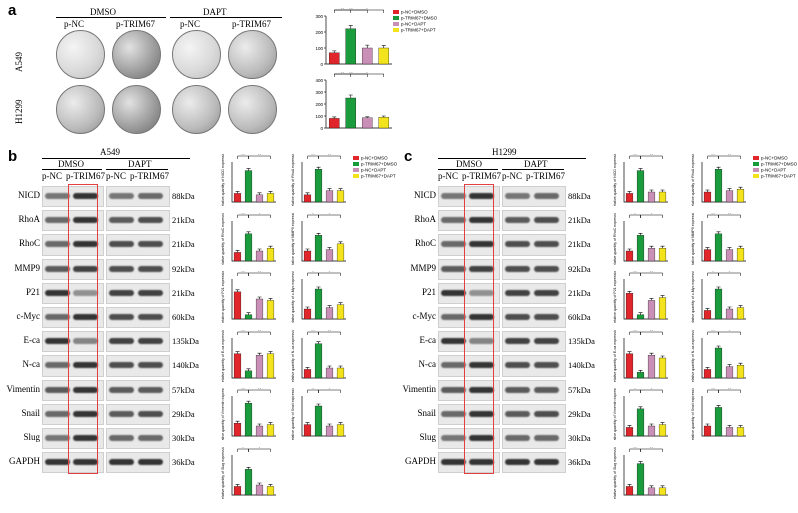 This screenshot has height=513, width=798. What do you see at coordinates (425, 243) in the screenshot?
I see `protein-label: RhoC` at bounding box center [425, 243].